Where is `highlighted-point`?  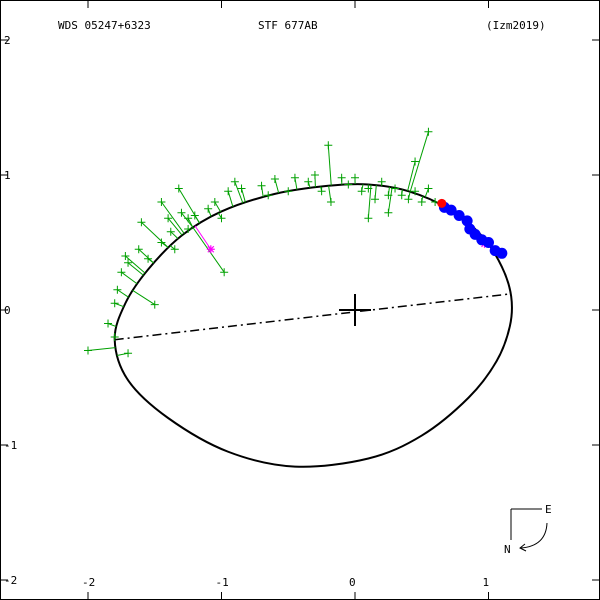
highlighted-point is located at coordinates (210, 249).